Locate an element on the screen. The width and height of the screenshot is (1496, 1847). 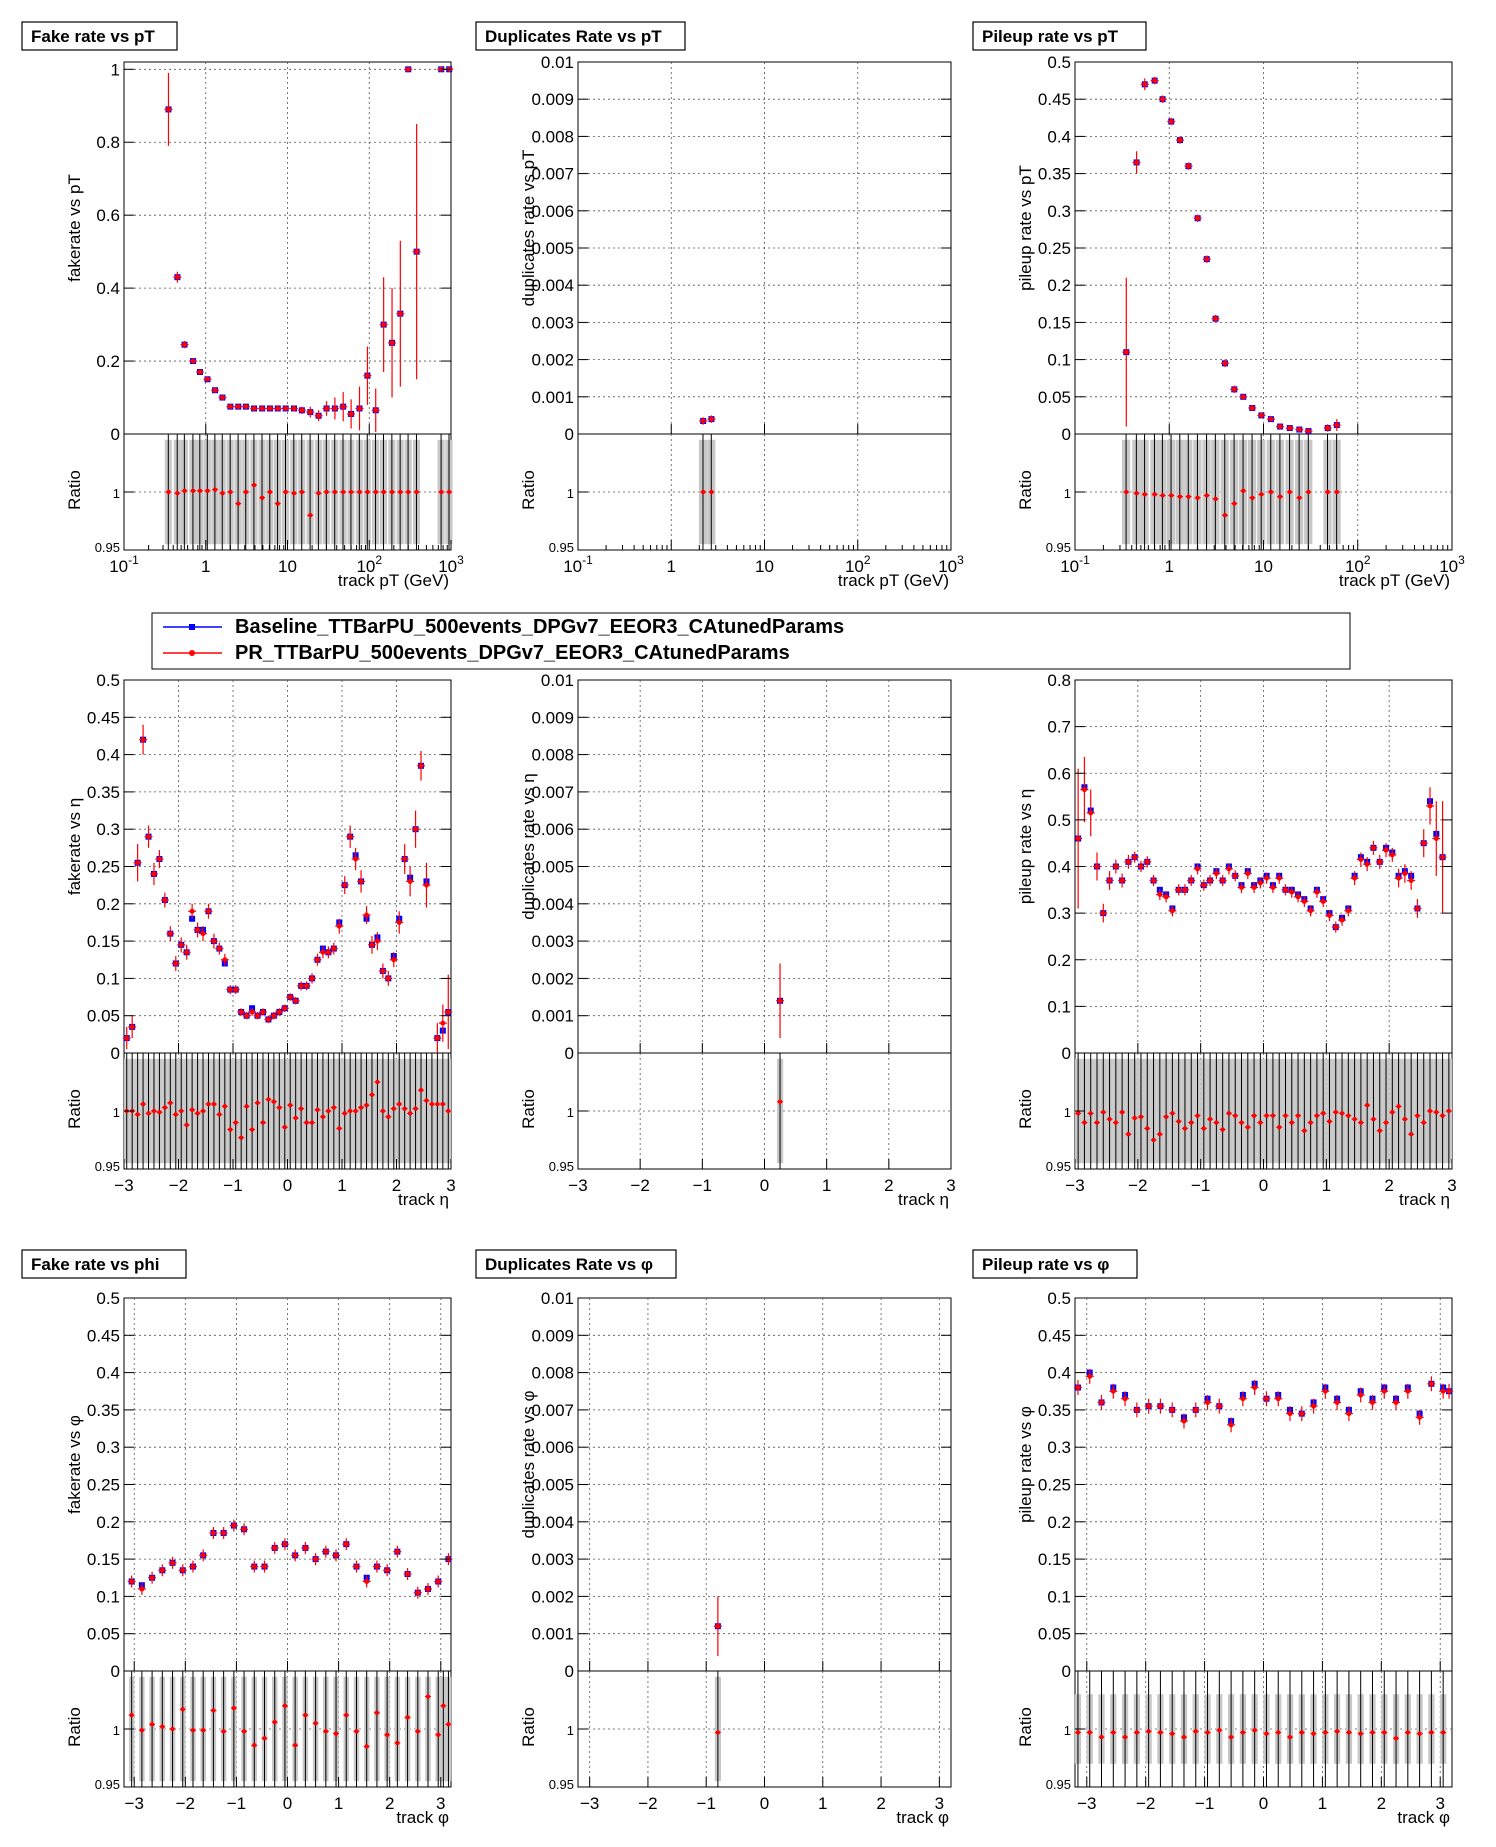
x-tick-exponent: 2 is located at coordinates (867, 560).